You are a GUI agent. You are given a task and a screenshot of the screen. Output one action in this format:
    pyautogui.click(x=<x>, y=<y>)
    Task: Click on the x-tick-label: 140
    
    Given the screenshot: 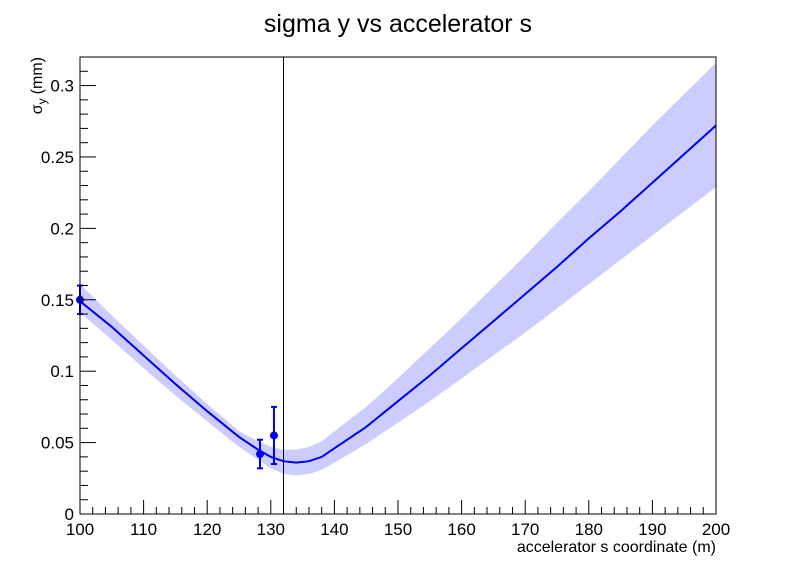 What is the action you would take?
    pyautogui.click(x=334, y=529)
    